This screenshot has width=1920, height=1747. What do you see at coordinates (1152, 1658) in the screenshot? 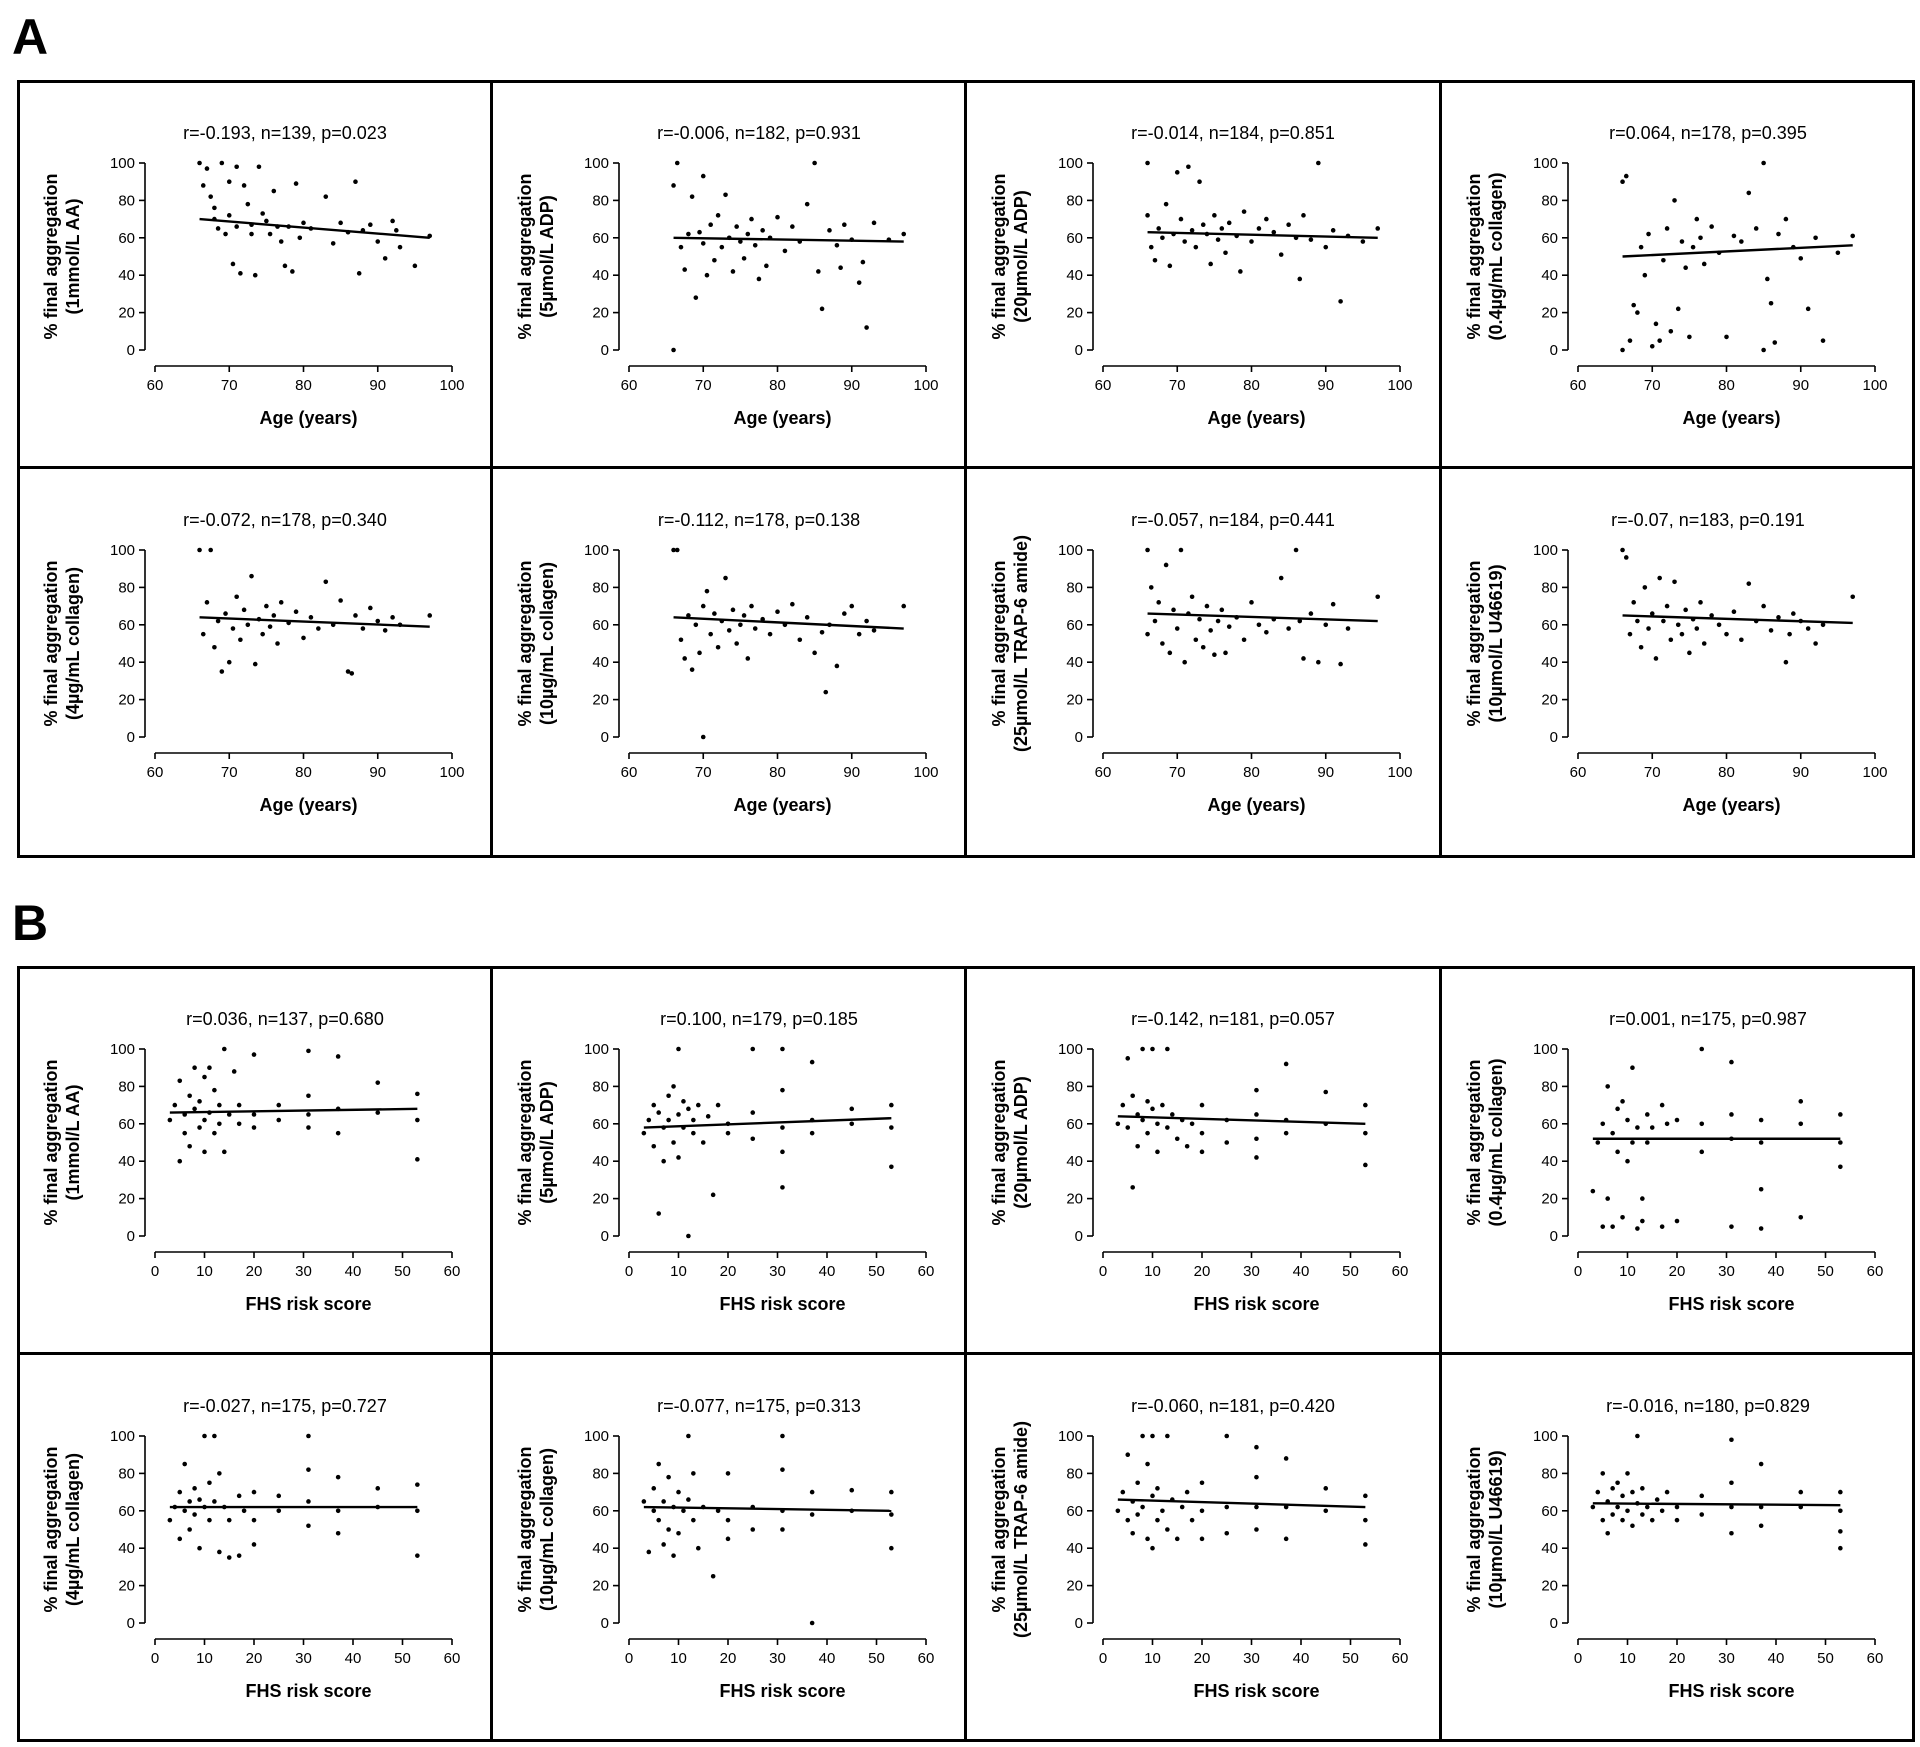
I see `x-tick-label: 10` at bounding box center [1152, 1658].